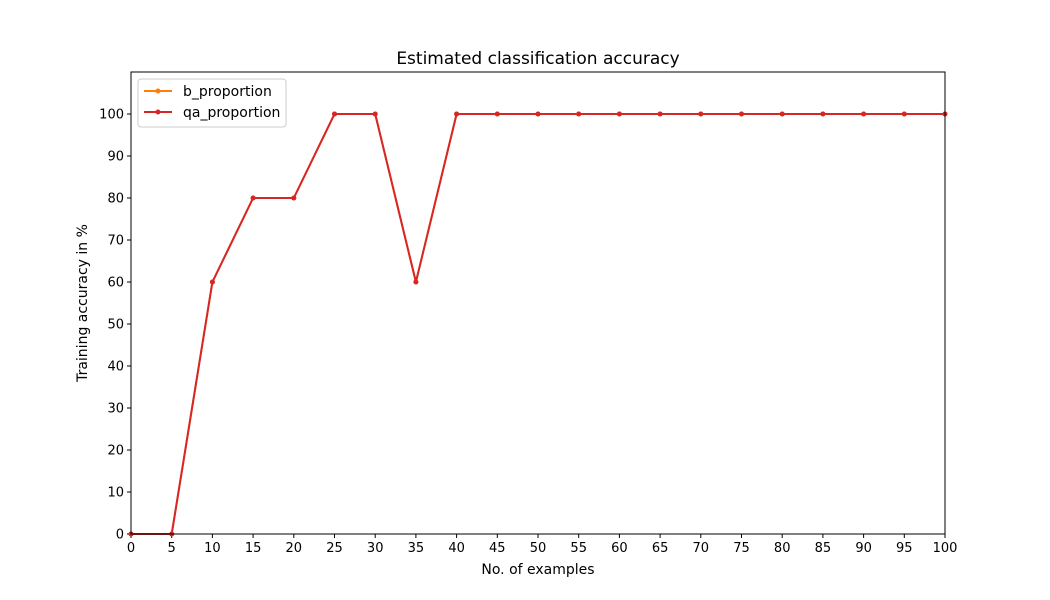  What do you see at coordinates (115, 283) in the screenshot?
I see `y-tick-label-6: 60` at bounding box center [115, 283].